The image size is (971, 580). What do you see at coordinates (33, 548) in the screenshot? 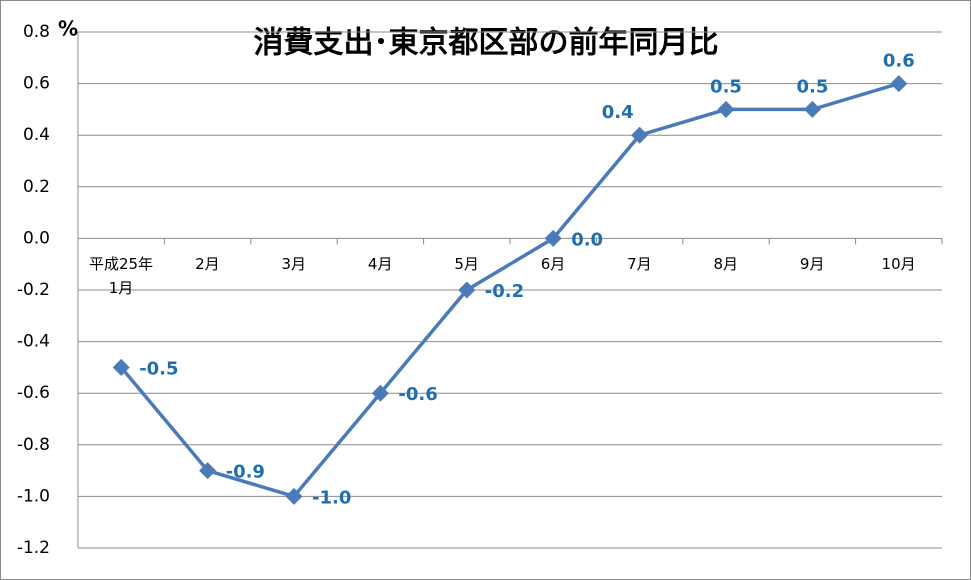
I see `y-tick-label: -1.2` at bounding box center [33, 548].